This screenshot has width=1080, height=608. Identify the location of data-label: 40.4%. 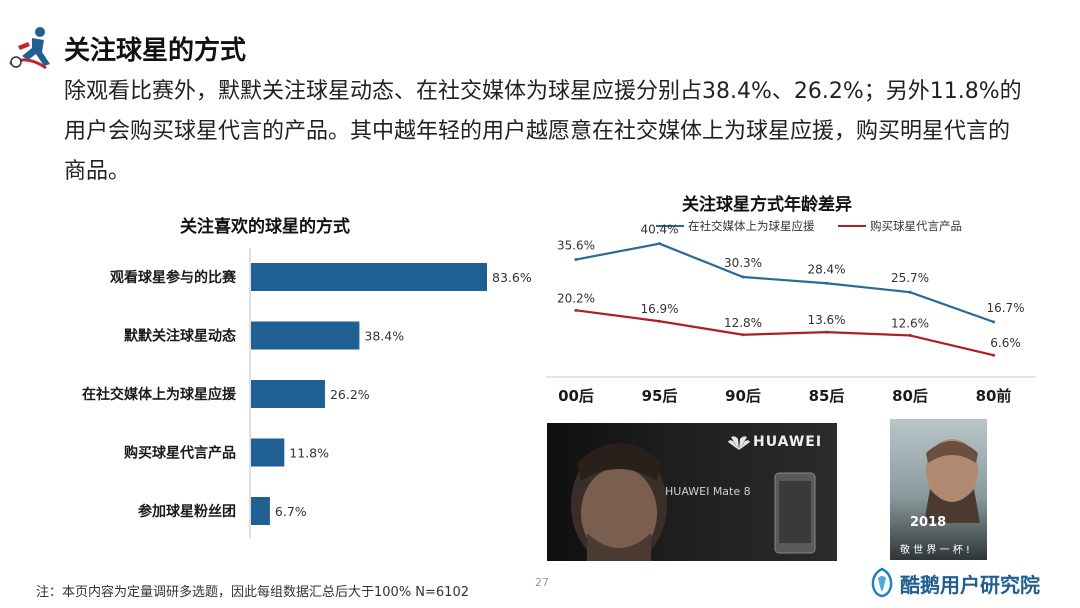
(659, 230).